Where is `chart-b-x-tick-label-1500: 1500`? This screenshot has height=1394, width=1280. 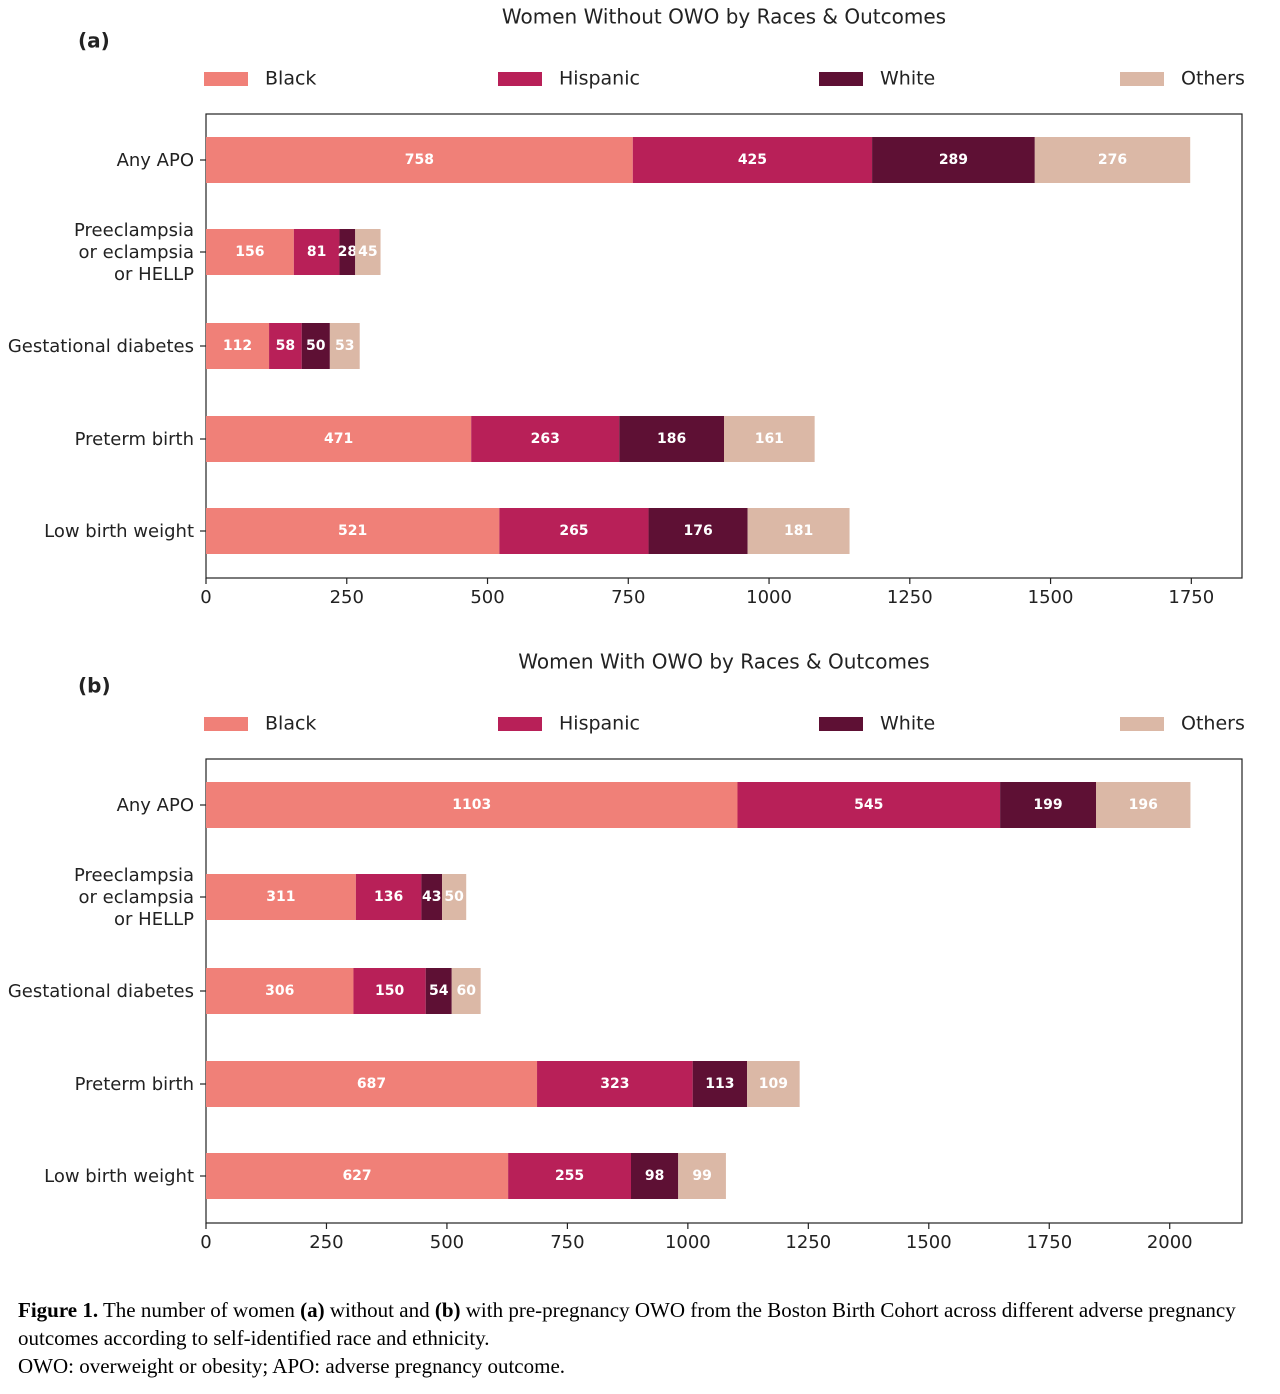 chart-b-x-tick-label-1500: 1500 is located at coordinates (929, 1242).